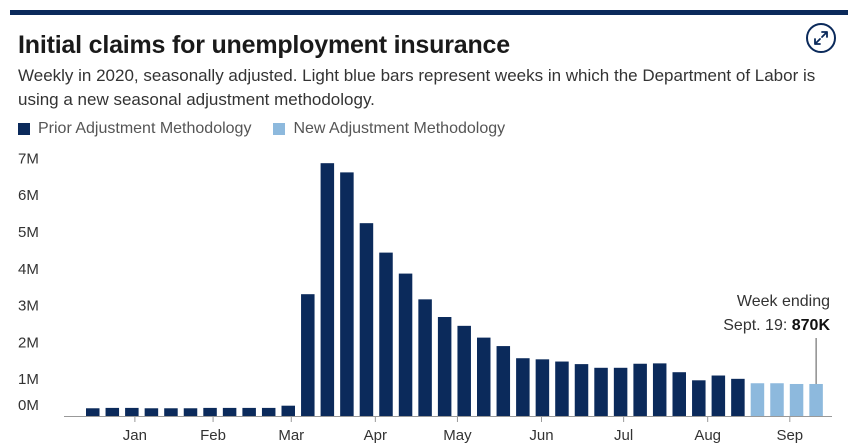  What do you see at coordinates (399, 128) in the screenshot?
I see `legend-label-new: New Adjustment Methodology` at bounding box center [399, 128].